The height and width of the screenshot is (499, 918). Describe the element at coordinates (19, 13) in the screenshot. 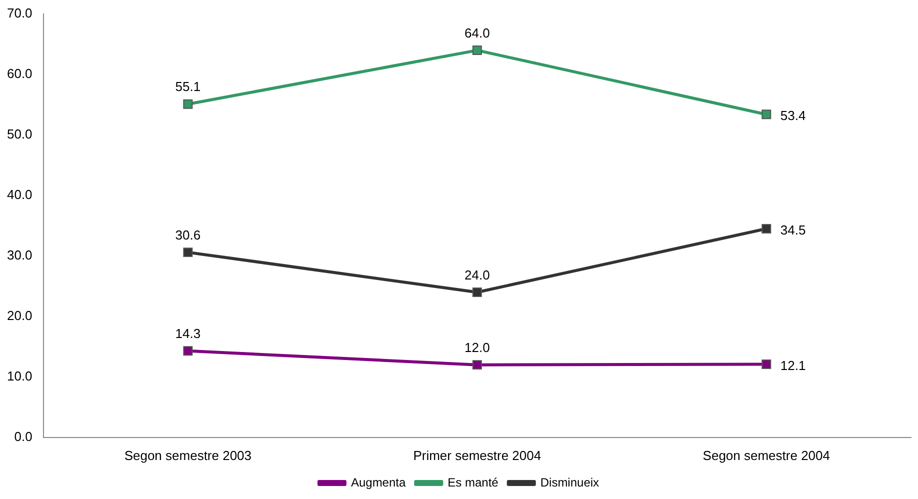

I see `y-tick-label: 70.0` at that location.